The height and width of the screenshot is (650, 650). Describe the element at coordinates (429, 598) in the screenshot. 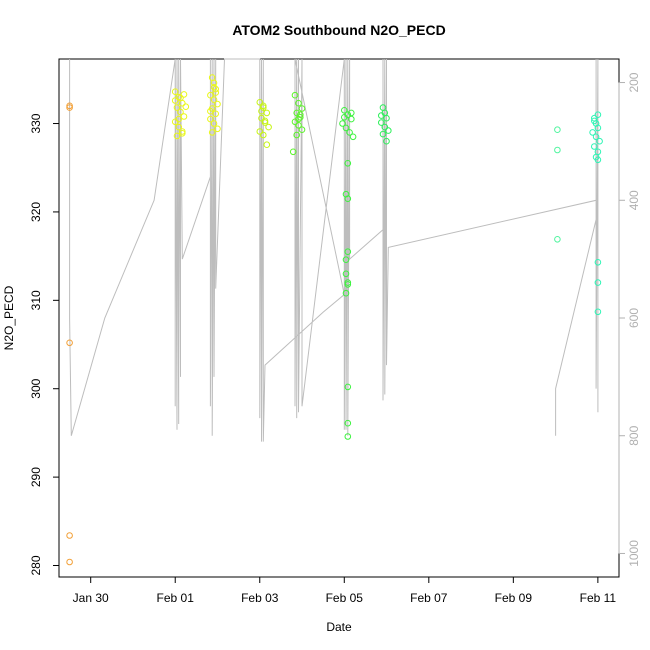

I see `x-tick-label: Feb 07` at that location.